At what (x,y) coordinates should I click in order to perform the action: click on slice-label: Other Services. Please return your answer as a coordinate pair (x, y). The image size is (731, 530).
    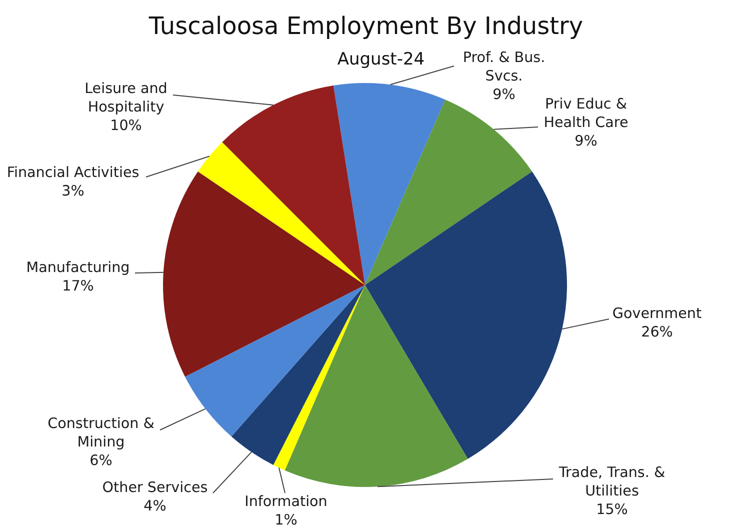
    Looking at the image, I should click on (155, 488).